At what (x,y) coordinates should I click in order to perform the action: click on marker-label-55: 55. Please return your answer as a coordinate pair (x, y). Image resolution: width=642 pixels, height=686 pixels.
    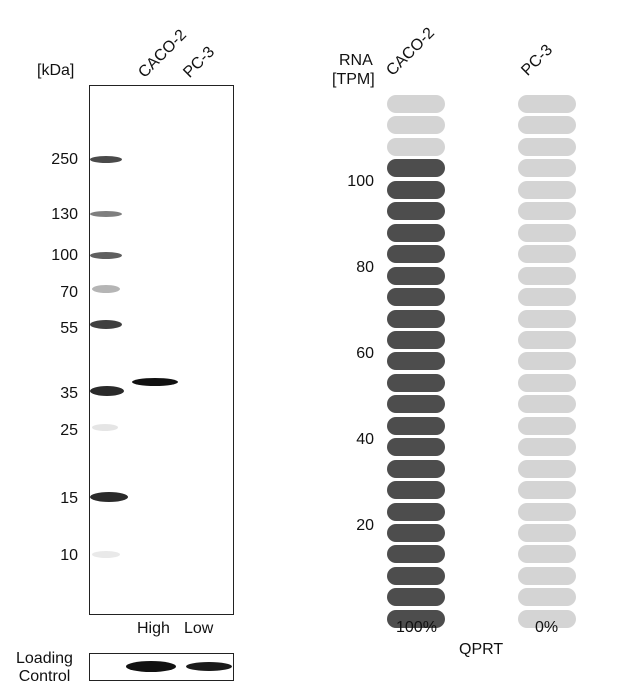
    Looking at the image, I should click on (69, 328).